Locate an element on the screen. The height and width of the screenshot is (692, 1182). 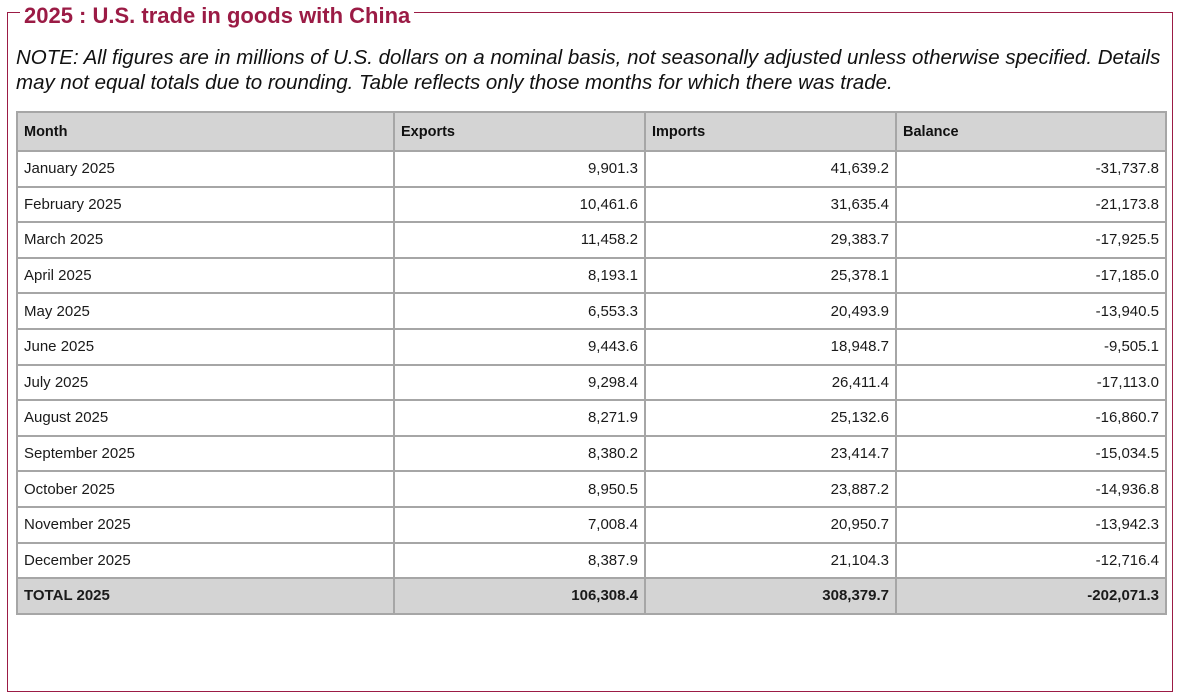
table-row: September 2025 8,380.2 23,414.7 -15,034.5 is located at coordinates (591, 453).